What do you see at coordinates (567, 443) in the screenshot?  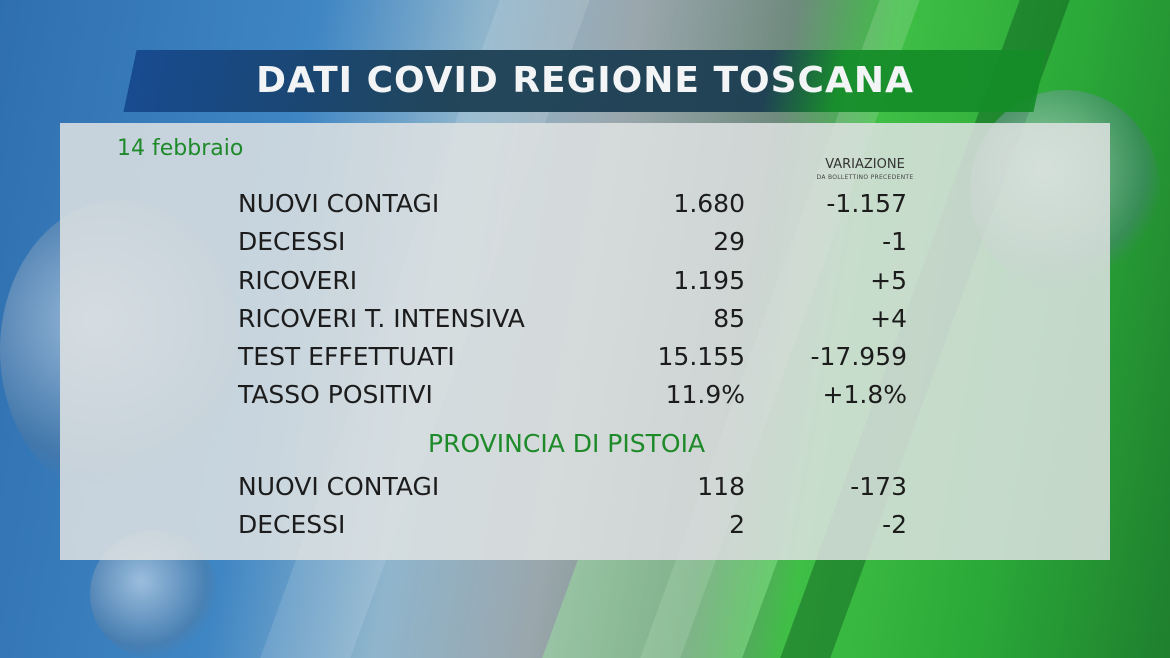 I see `province-title: PROVINCIA DI PISTOIA` at bounding box center [567, 443].